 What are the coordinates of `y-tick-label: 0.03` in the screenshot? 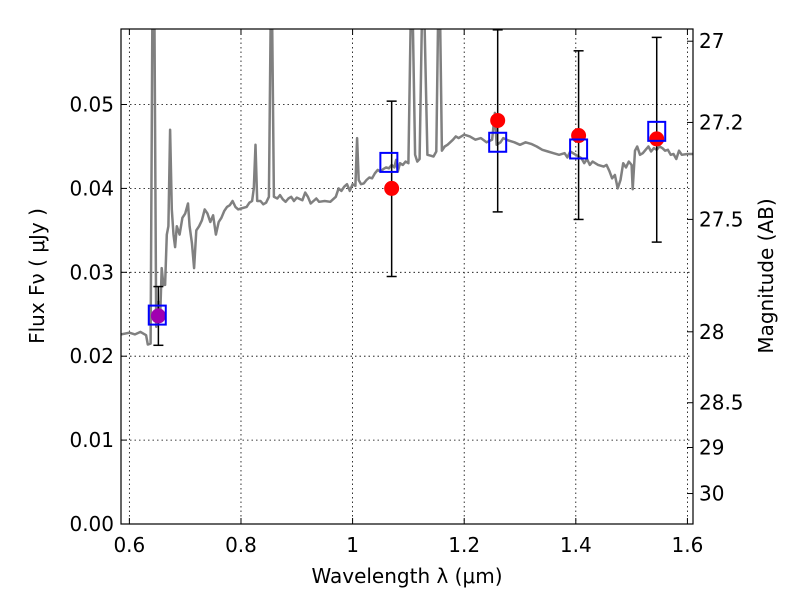 It's located at (91, 272).